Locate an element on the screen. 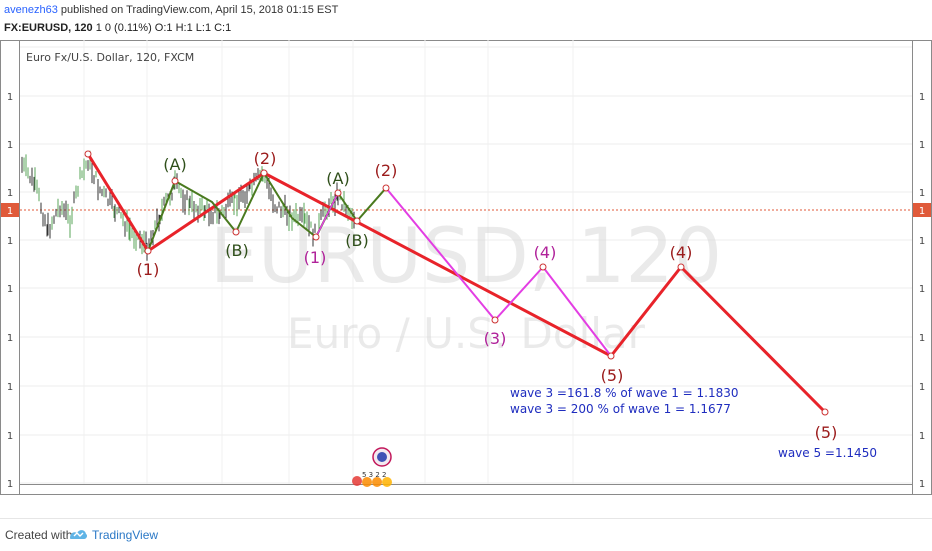  price-tag-right-text: 1 is located at coordinates (922, 211).